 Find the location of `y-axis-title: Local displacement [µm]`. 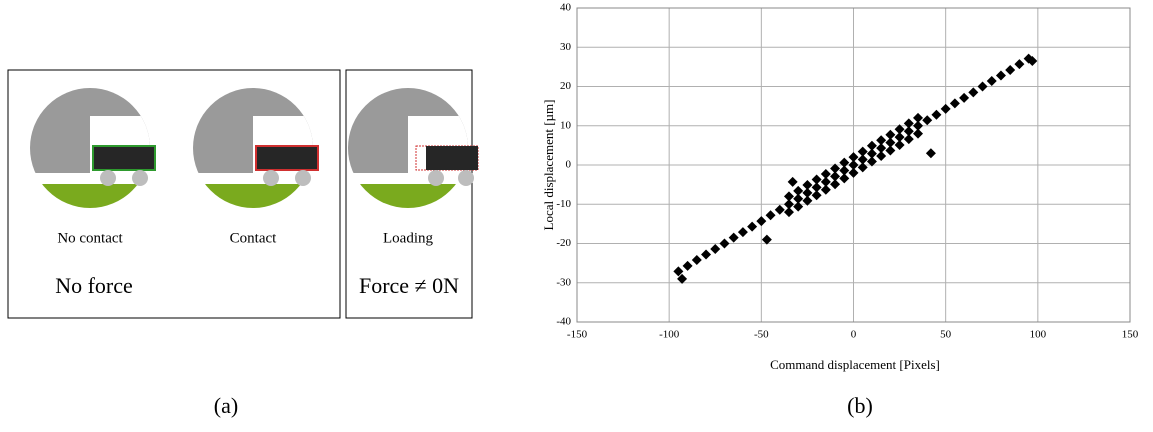

y-axis-title: Local displacement [µm] is located at coordinates (548, 165).